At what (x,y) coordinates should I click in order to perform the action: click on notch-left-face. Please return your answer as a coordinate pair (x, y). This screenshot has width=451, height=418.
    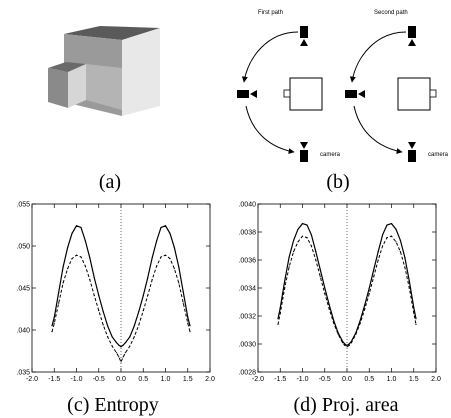
    Looking at the image, I should click on (58, 88).